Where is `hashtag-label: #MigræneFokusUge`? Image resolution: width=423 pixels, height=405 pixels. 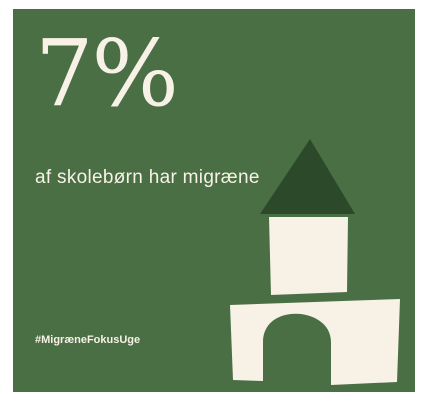 hashtag-label: #MigræneFokusUge is located at coordinates (88, 340).